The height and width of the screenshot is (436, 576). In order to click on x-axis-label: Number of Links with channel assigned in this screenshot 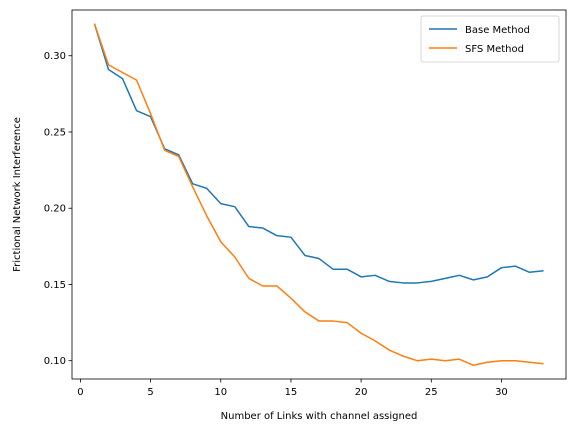, I will do `click(319, 416)`.